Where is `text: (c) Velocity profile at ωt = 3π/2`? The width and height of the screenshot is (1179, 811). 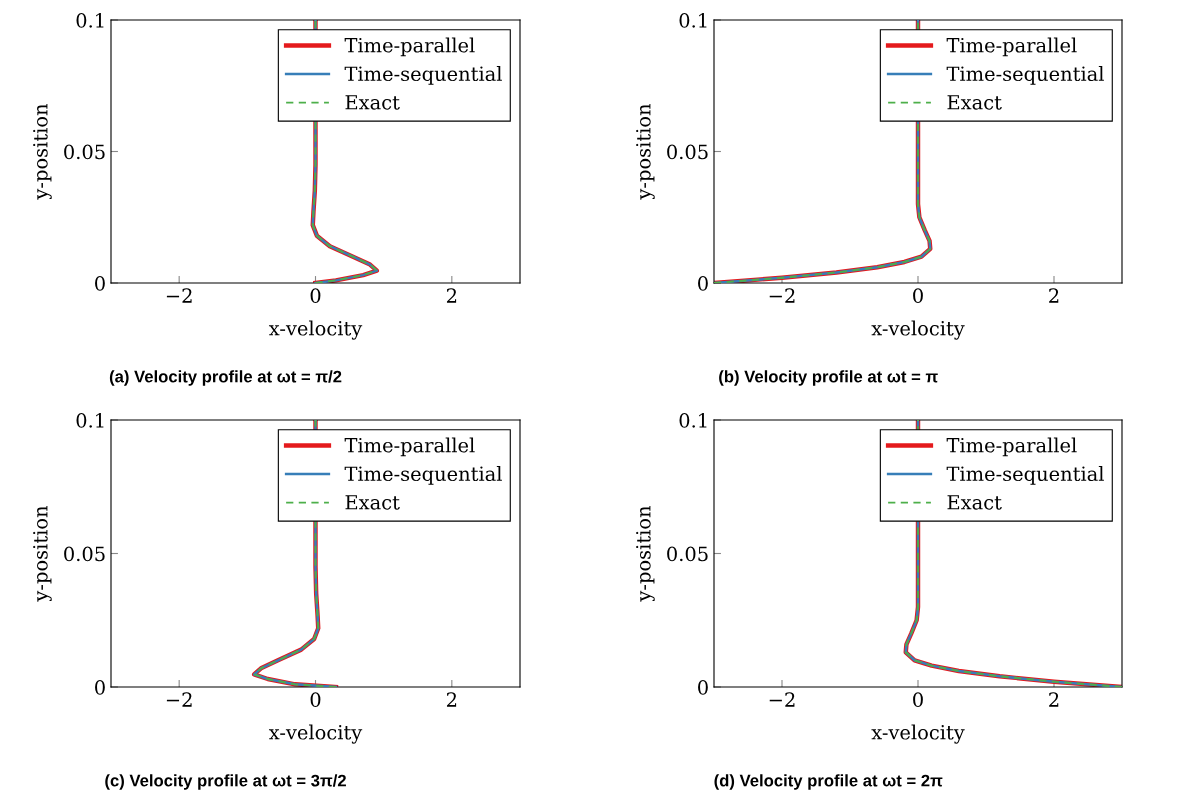
text: (c) Velocity profile at ωt = 3π/2 is located at coordinates (225, 782).